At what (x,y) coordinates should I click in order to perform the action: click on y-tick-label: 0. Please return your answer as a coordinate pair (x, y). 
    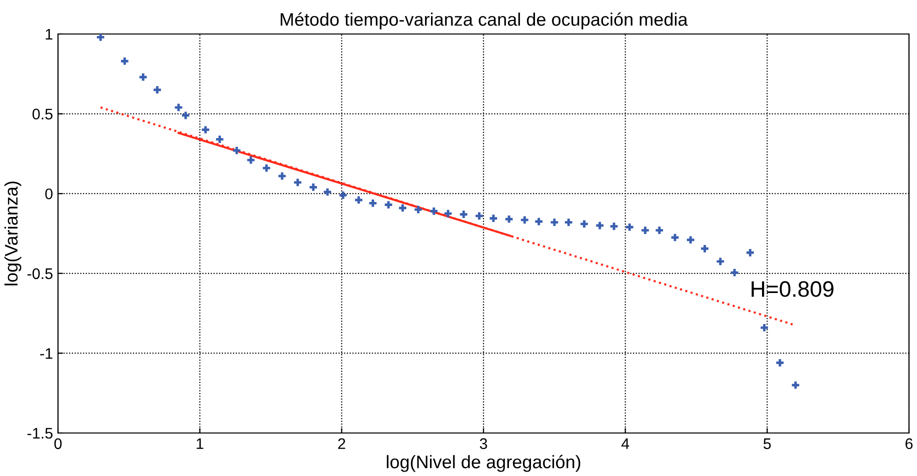
    Looking at the image, I should click on (49, 194).